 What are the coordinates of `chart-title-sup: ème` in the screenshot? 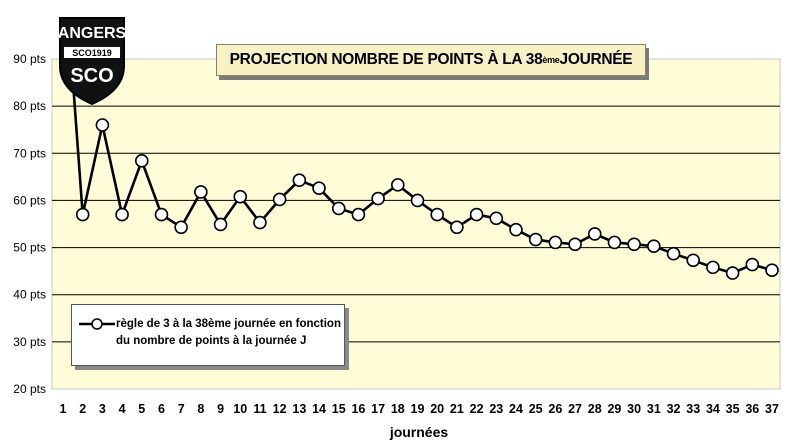 It's located at (551, 60).